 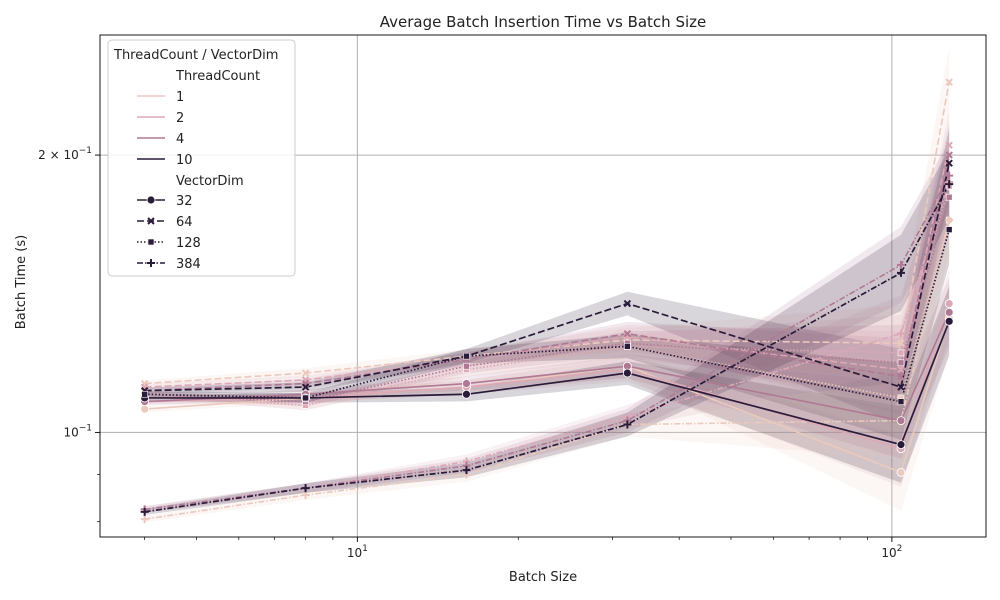 What do you see at coordinates (184, 160) in the screenshot?
I see `legend-label-thread-10: 10` at bounding box center [184, 160].